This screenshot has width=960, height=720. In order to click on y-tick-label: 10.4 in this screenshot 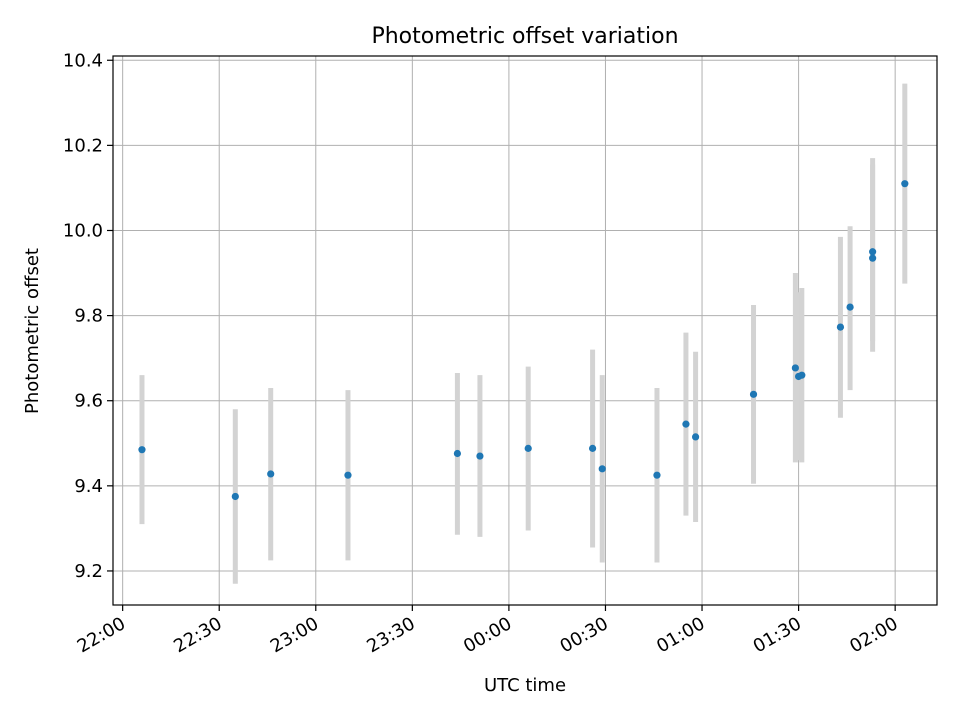, I will do `click(83, 60)`.